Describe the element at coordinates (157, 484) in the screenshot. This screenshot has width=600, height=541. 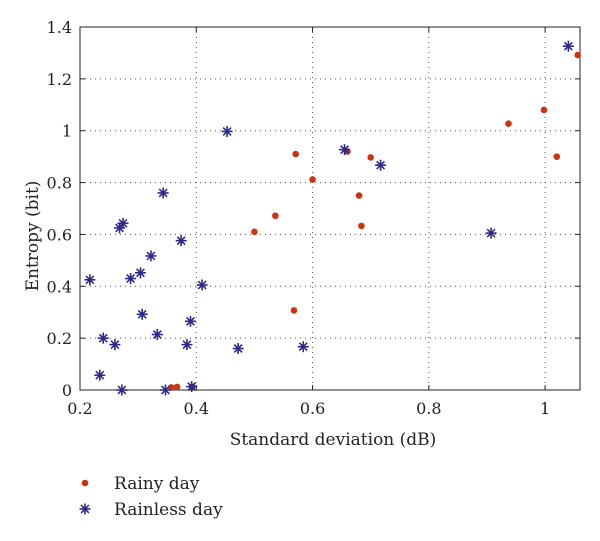
I see `legend-label-rainy-day: Rainy day` at that location.